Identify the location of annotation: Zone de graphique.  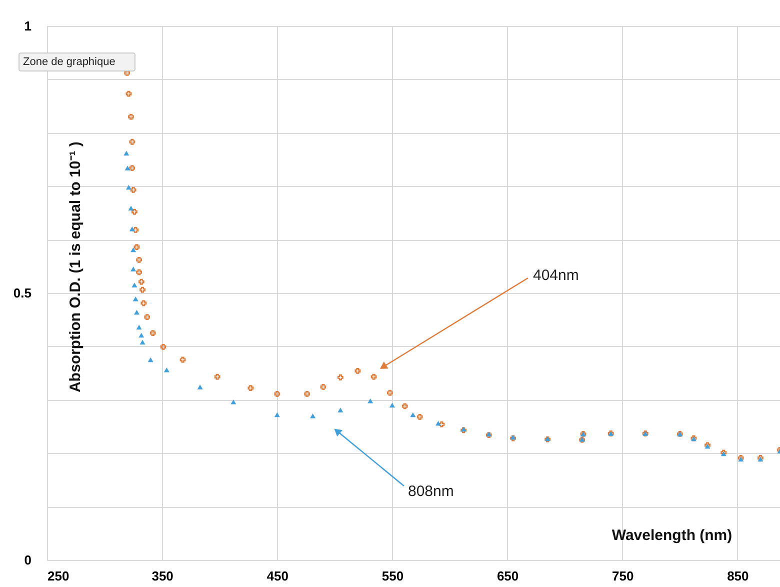
(69, 62).